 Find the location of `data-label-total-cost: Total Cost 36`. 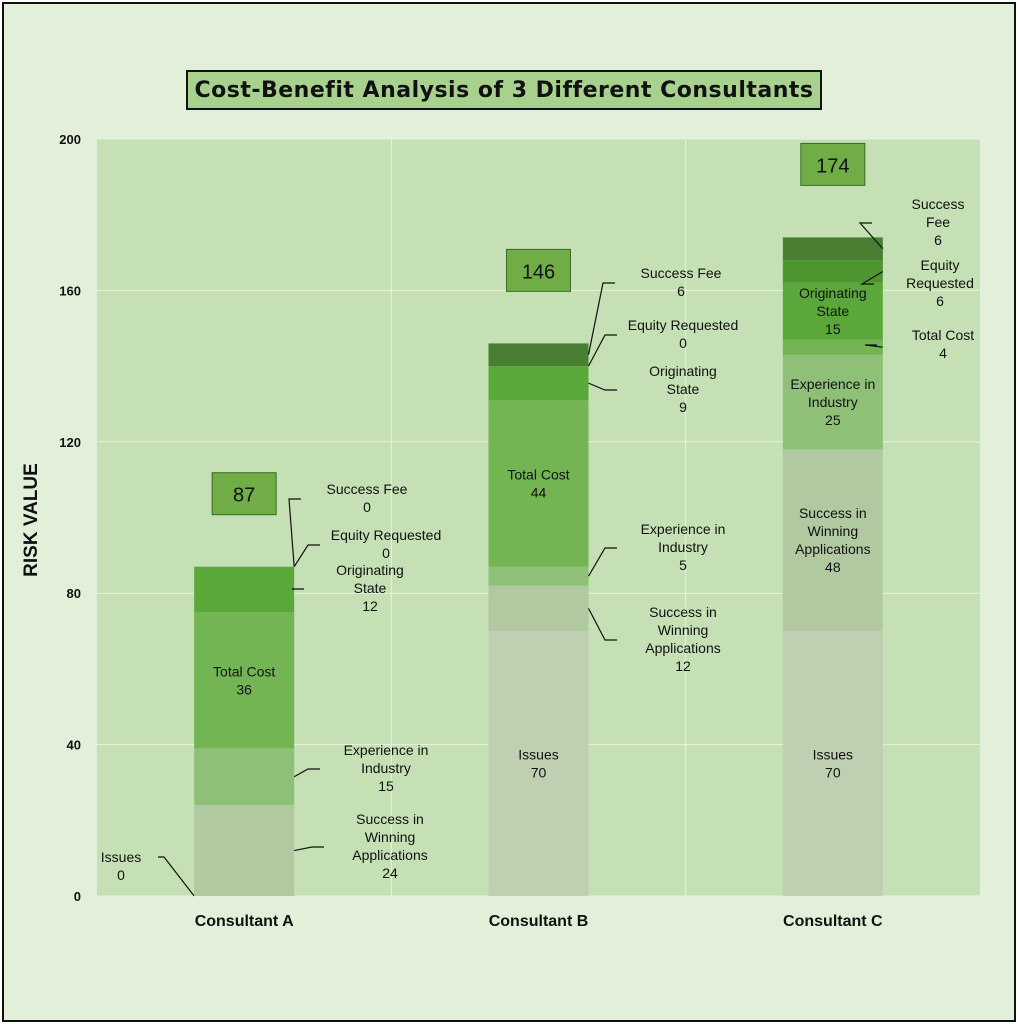

data-label-total-cost: Total Cost 36 is located at coordinates (244, 680).